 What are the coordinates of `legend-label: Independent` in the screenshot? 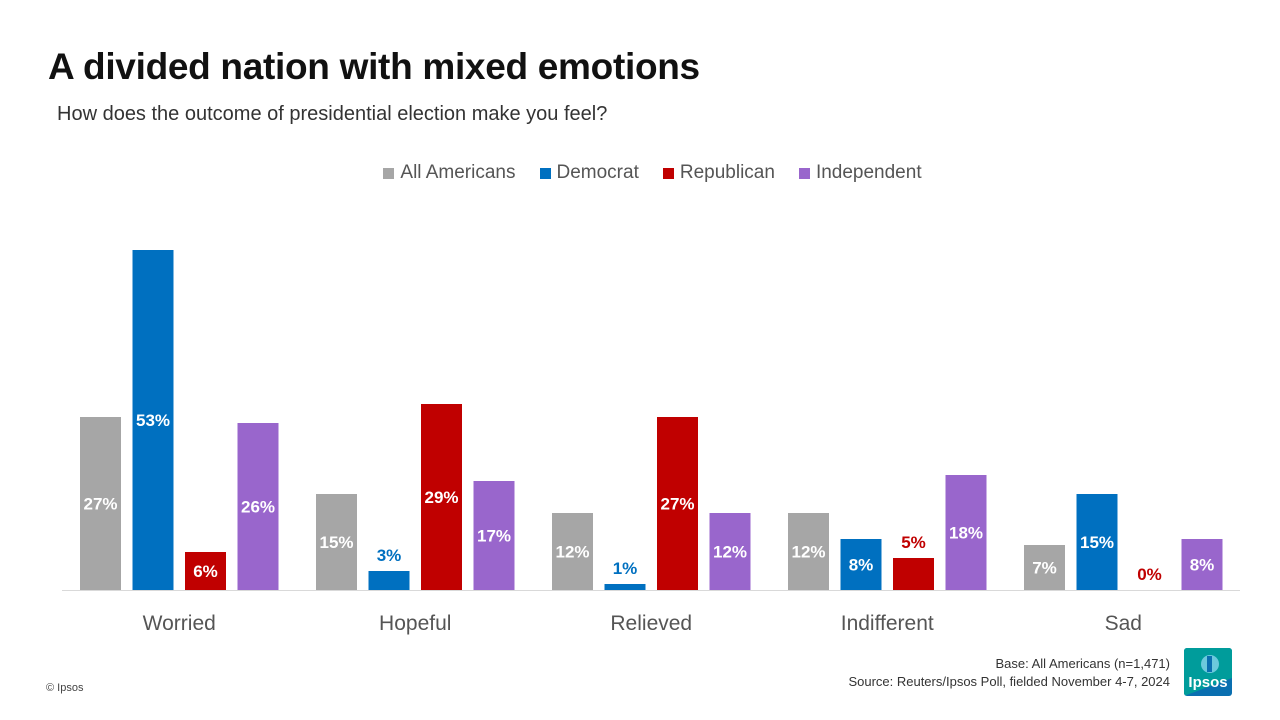 It's located at (868, 172).